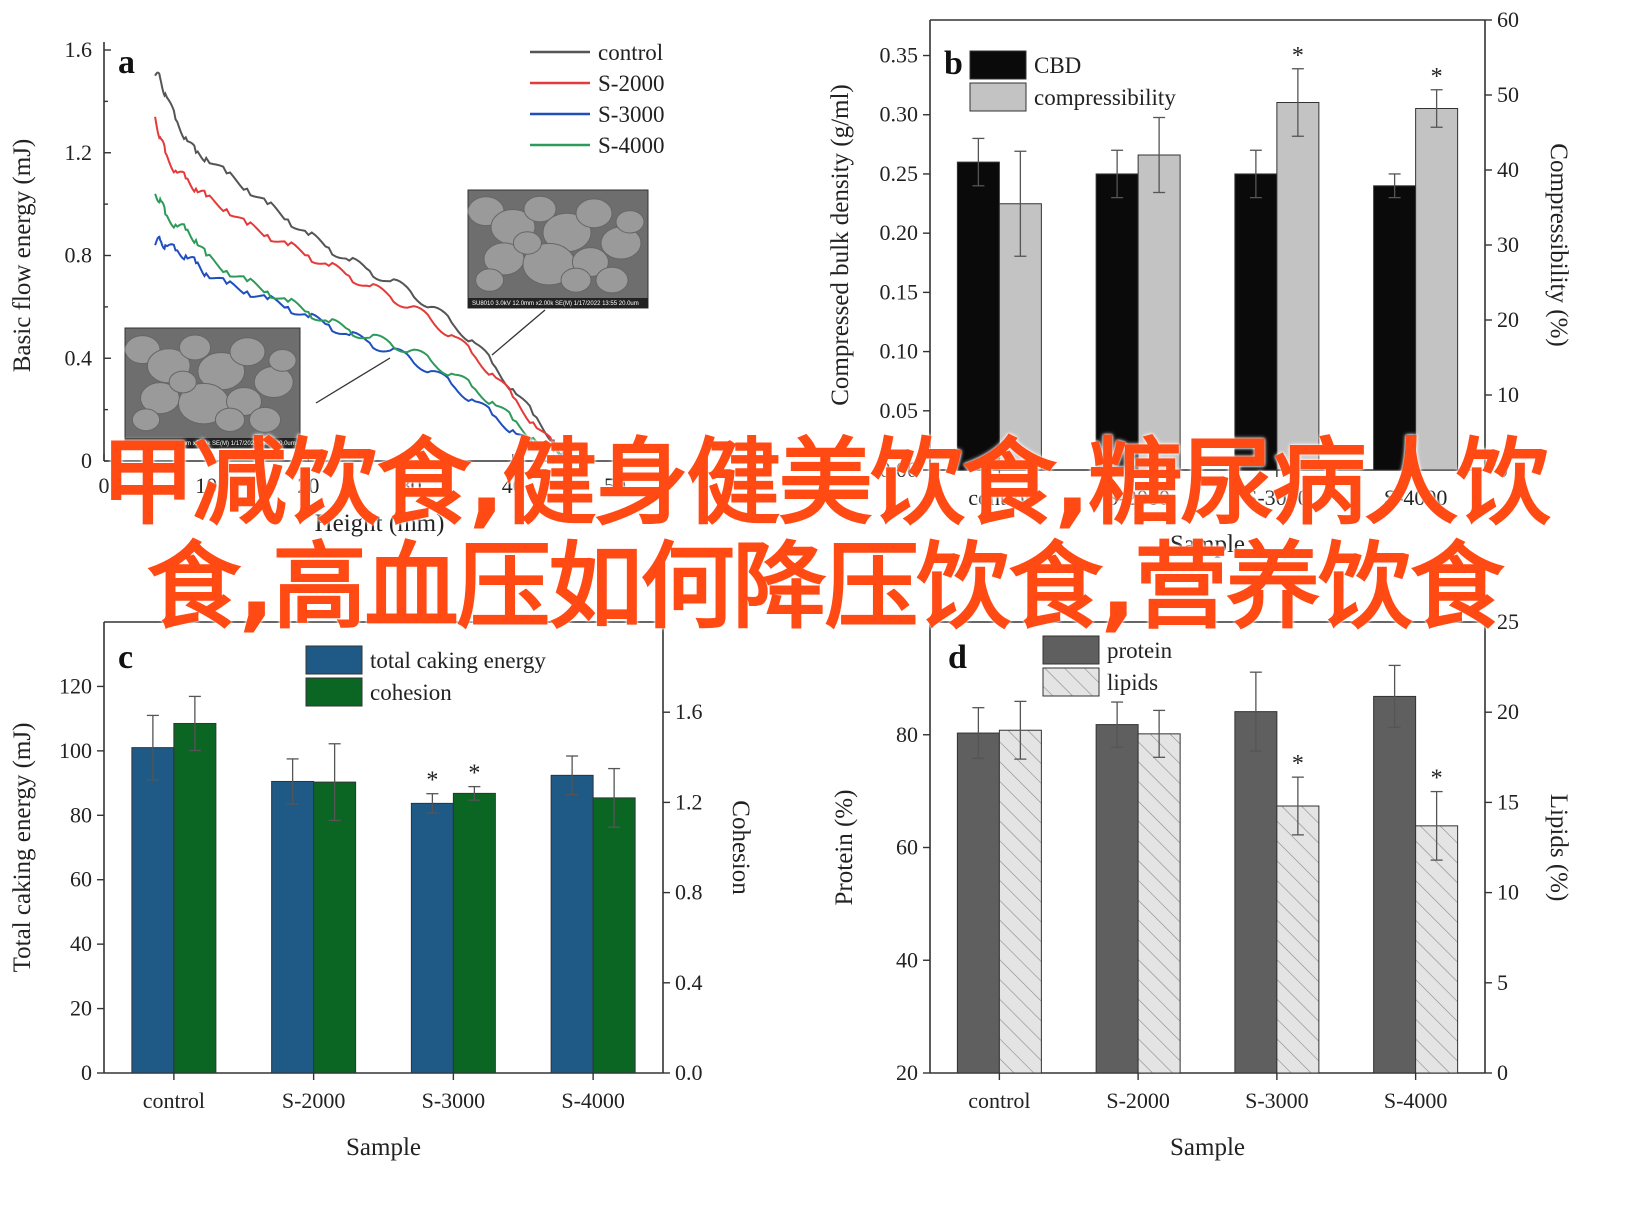 This screenshot has height=1226, width=1649. Describe the element at coordinates (899, 173) in the screenshot. I see `y-tick-label: 0.25` at that location.